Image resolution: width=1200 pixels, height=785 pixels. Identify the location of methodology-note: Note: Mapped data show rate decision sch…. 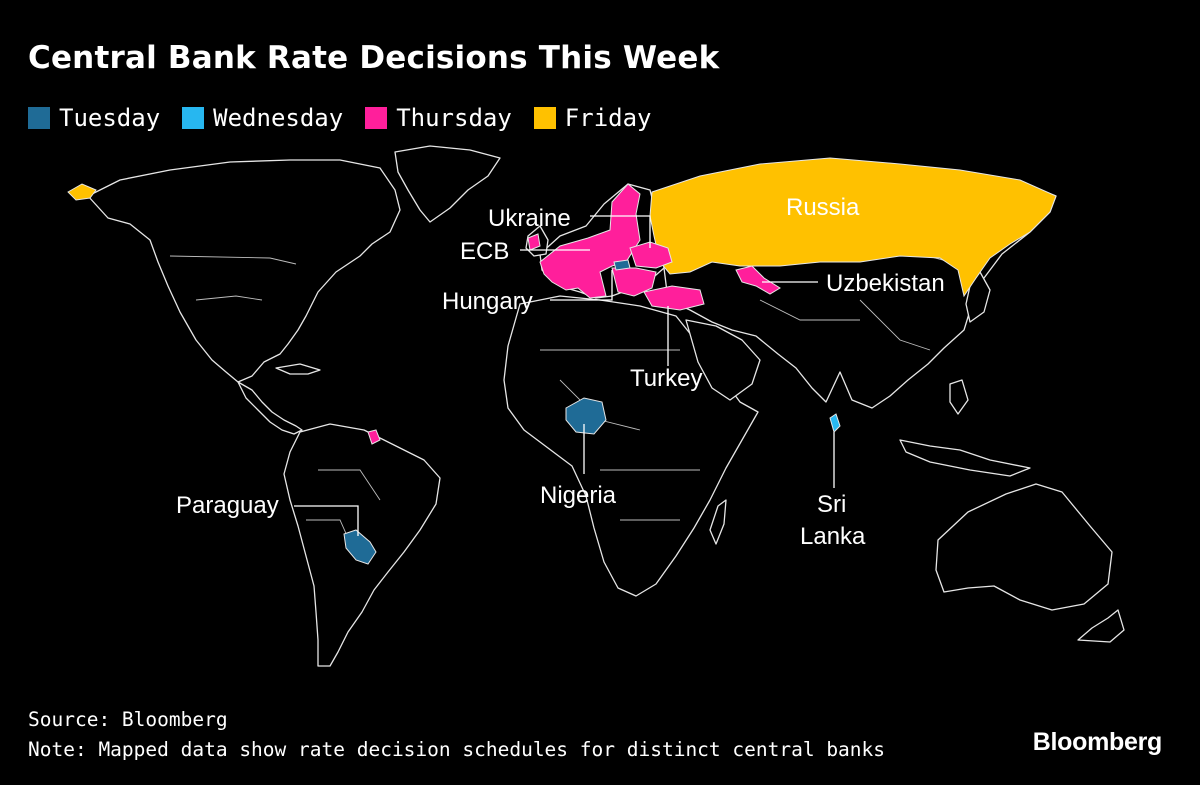
(457, 749).